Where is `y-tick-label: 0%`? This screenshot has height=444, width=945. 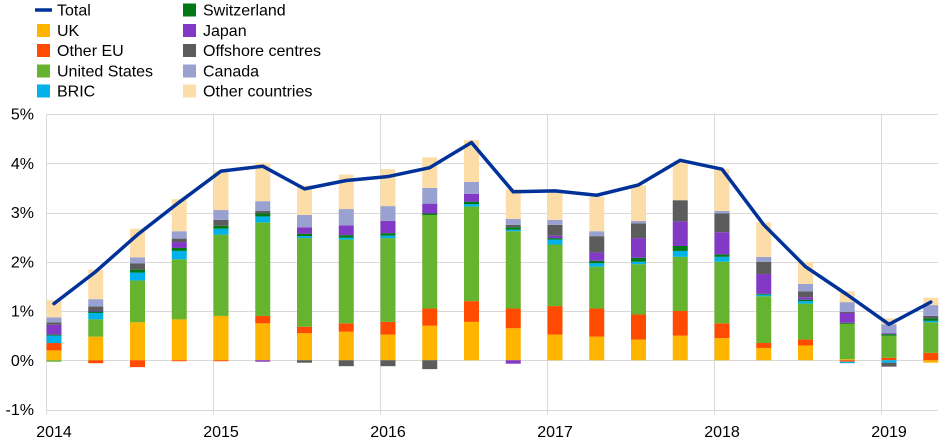
y-tick-label: 0% is located at coordinates (22, 361).